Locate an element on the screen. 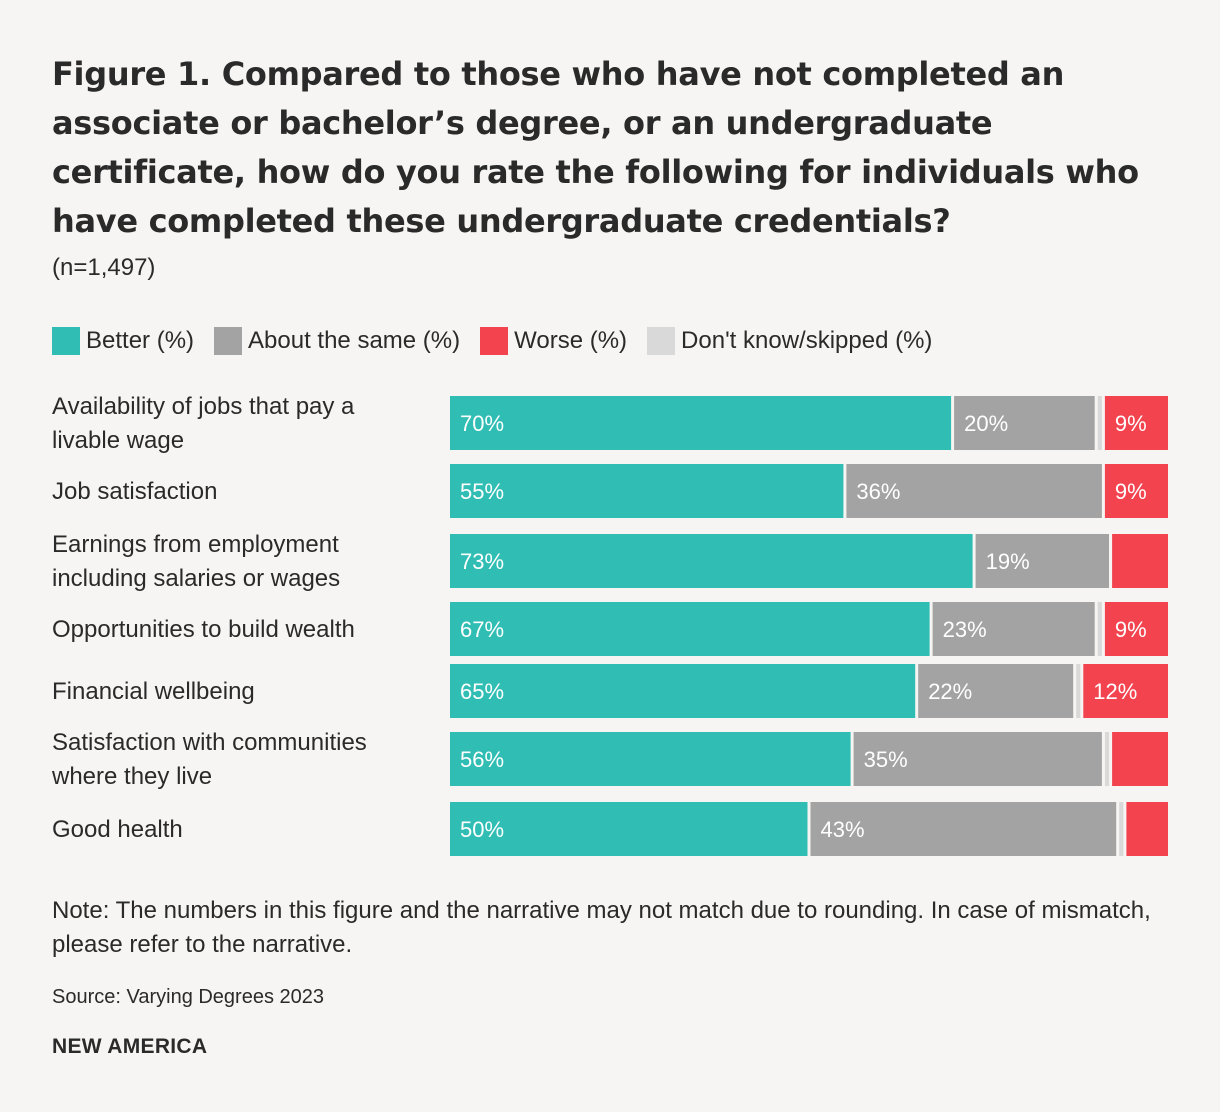 This screenshot has height=1112, width=1220. legend-swatch-better is located at coordinates (66, 341).